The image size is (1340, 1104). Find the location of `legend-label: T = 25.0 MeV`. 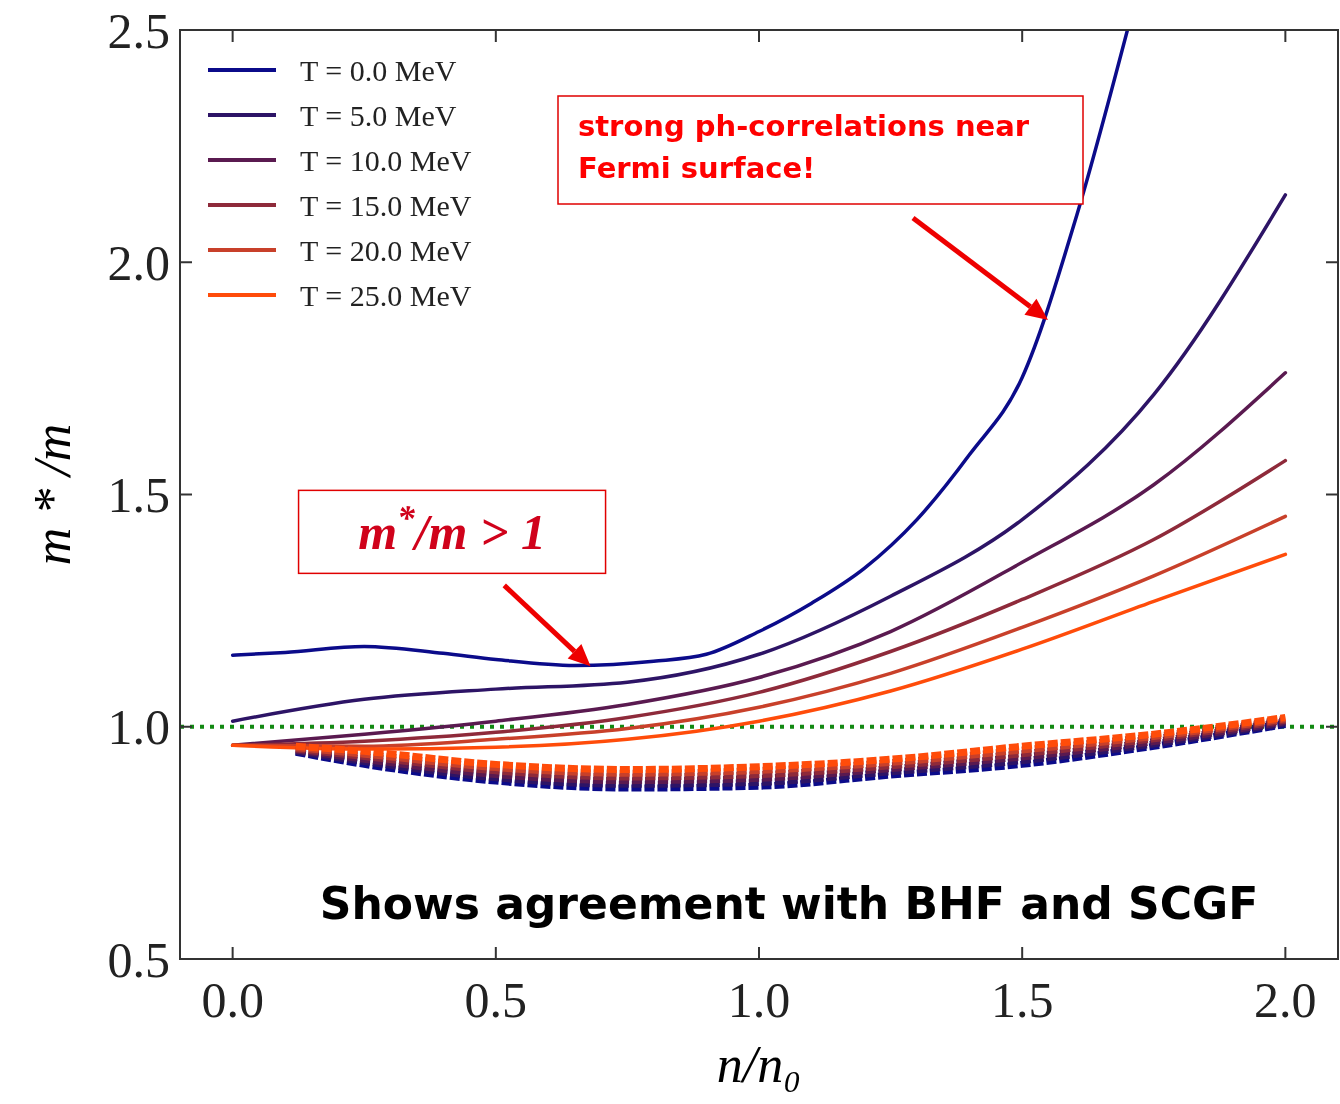

legend-label: T = 25.0 MeV is located at coordinates (386, 295).